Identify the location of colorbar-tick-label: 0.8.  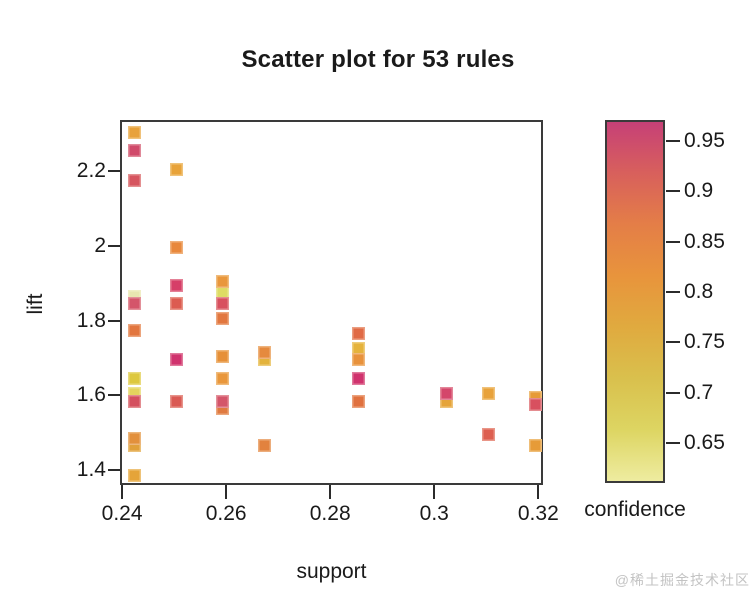
(699, 291).